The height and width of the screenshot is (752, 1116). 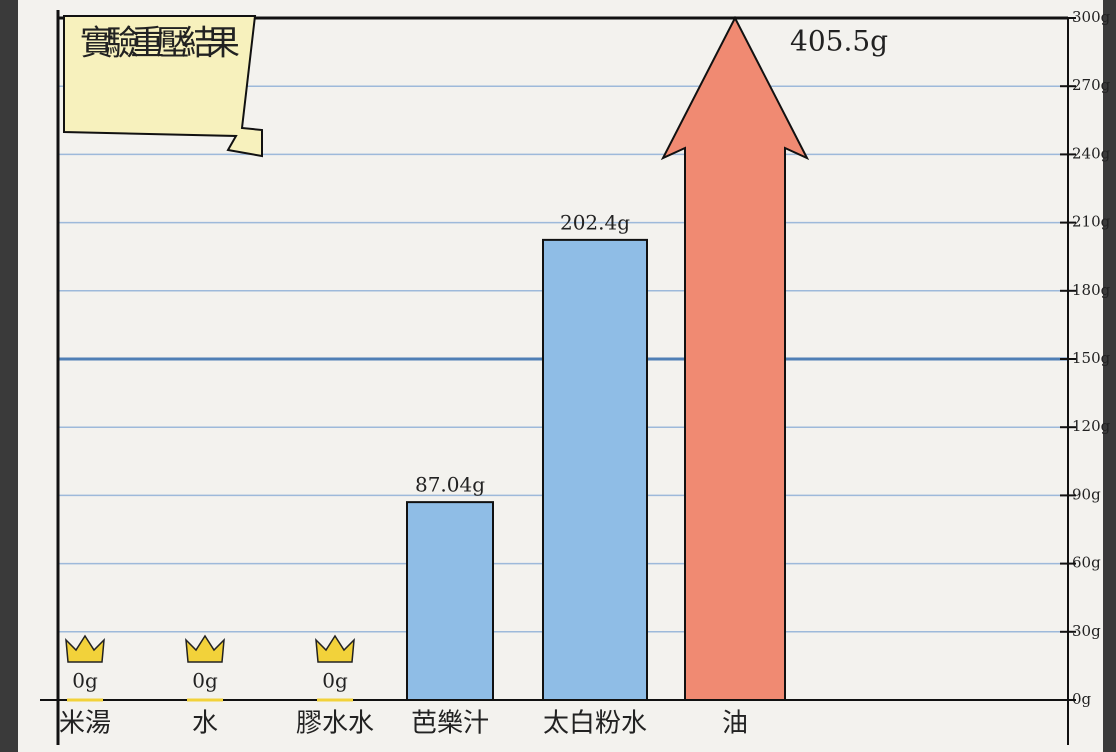 I want to click on value-label: 87.04g, so click(x=450, y=485).